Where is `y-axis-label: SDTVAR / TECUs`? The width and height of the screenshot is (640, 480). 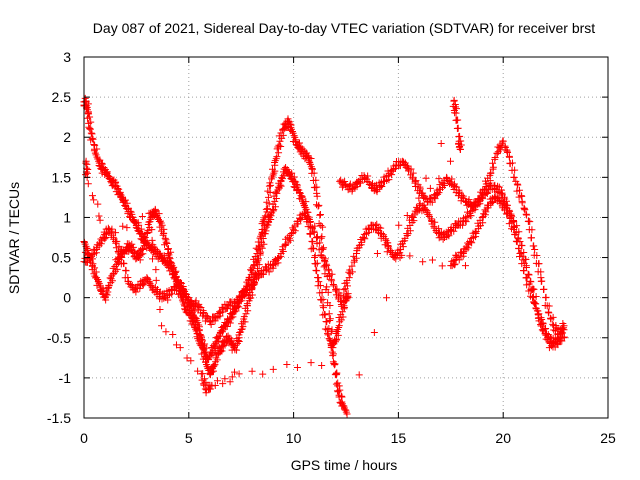
y-axis-label: SDTVAR / TECUs is located at coordinates (14, 238).